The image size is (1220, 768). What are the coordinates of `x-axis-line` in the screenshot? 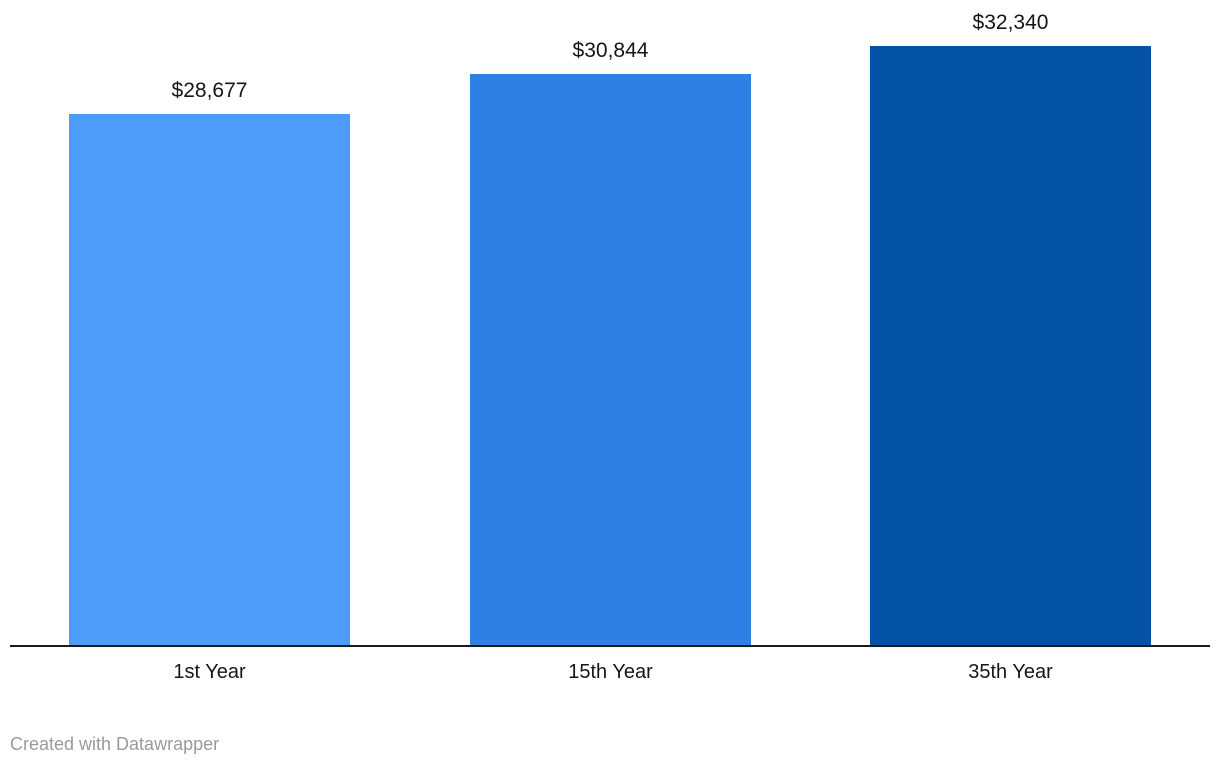 It's located at (610, 646).